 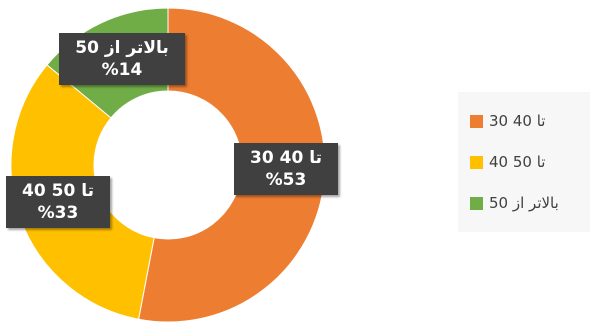 What do you see at coordinates (122, 59) in the screenshot?
I see `data-label-slice-above-50: بالاتر از 50 %14` at bounding box center [122, 59].